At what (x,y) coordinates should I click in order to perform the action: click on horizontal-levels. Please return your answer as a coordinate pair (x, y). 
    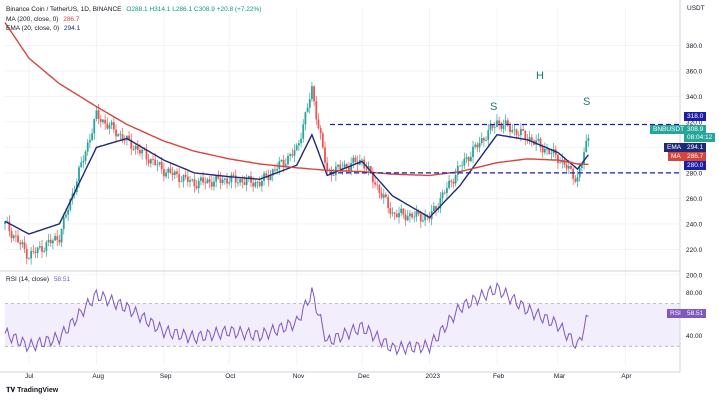
    Looking at the image, I should click on (505, 148).